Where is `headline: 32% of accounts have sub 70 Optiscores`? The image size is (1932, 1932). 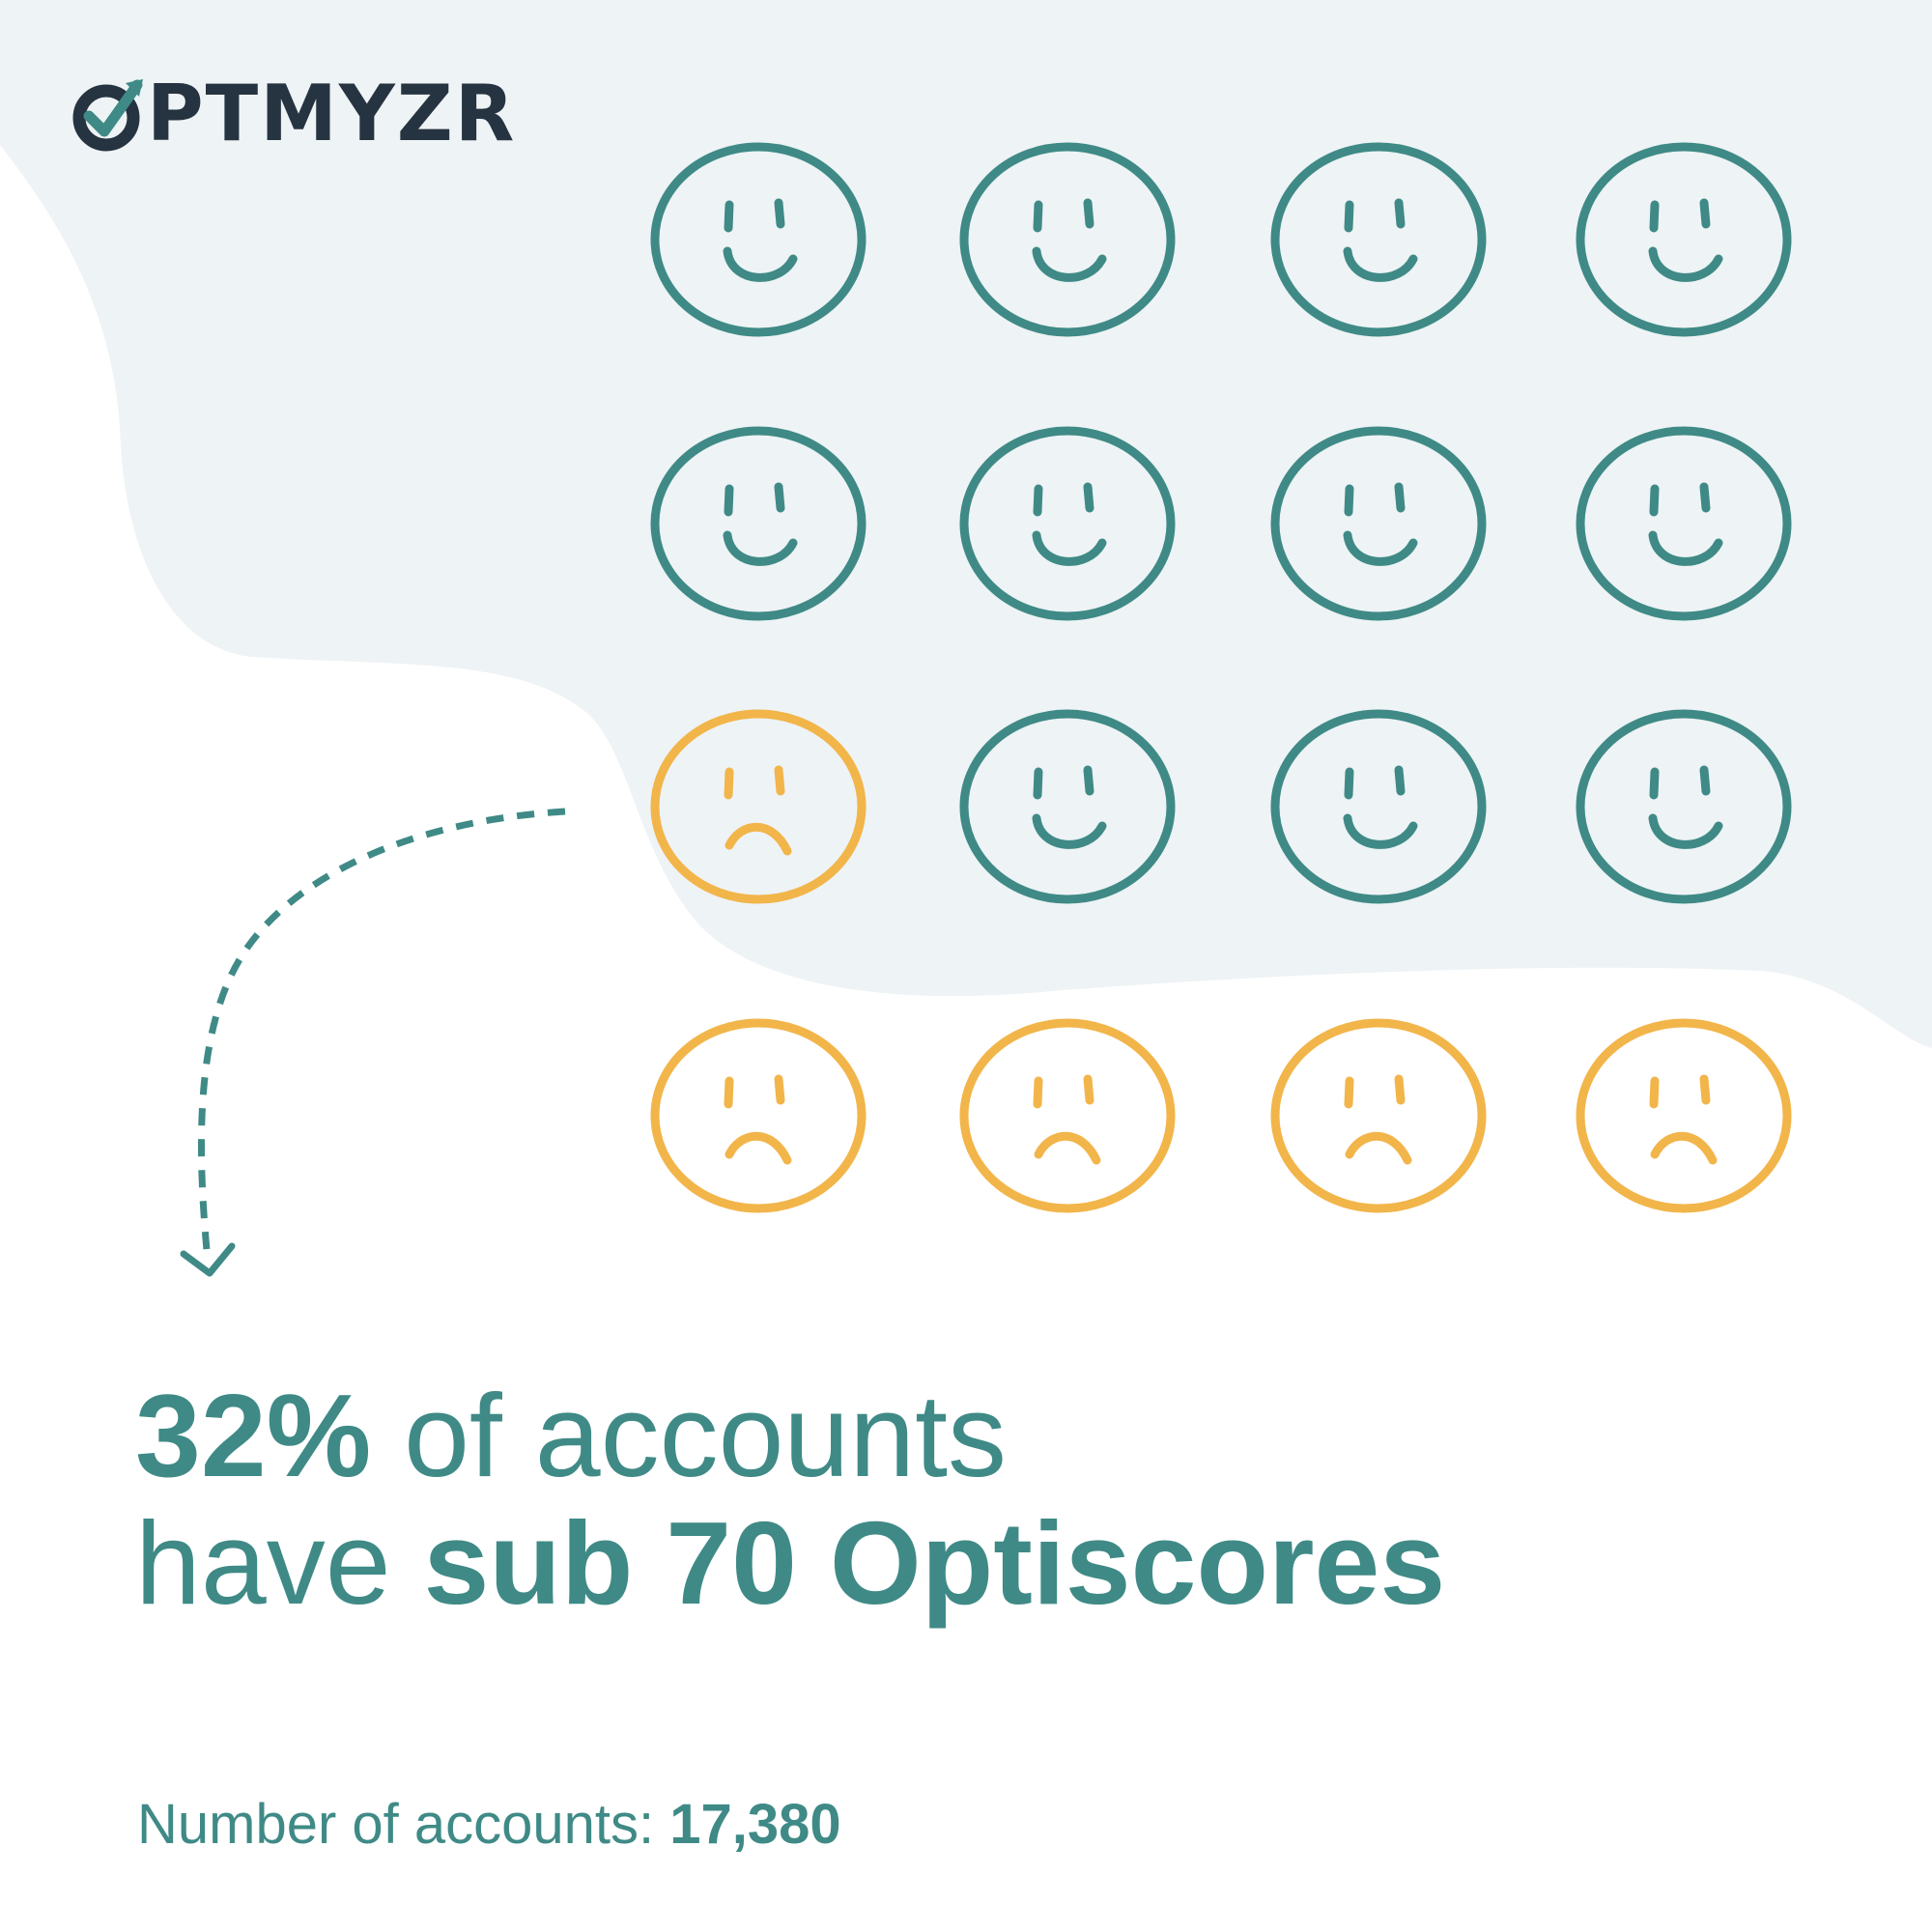
headline: 32% of accounts have sub 70 Optiscores is located at coordinates (1005, 1499).